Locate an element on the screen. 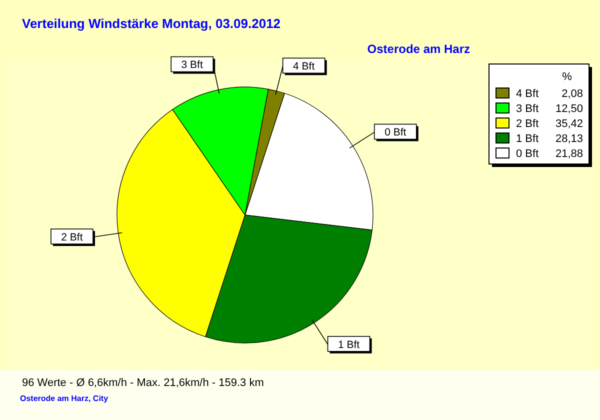 This screenshot has height=420, width=600. chart-subtitle: Osterode am Harz is located at coordinates (418, 49).